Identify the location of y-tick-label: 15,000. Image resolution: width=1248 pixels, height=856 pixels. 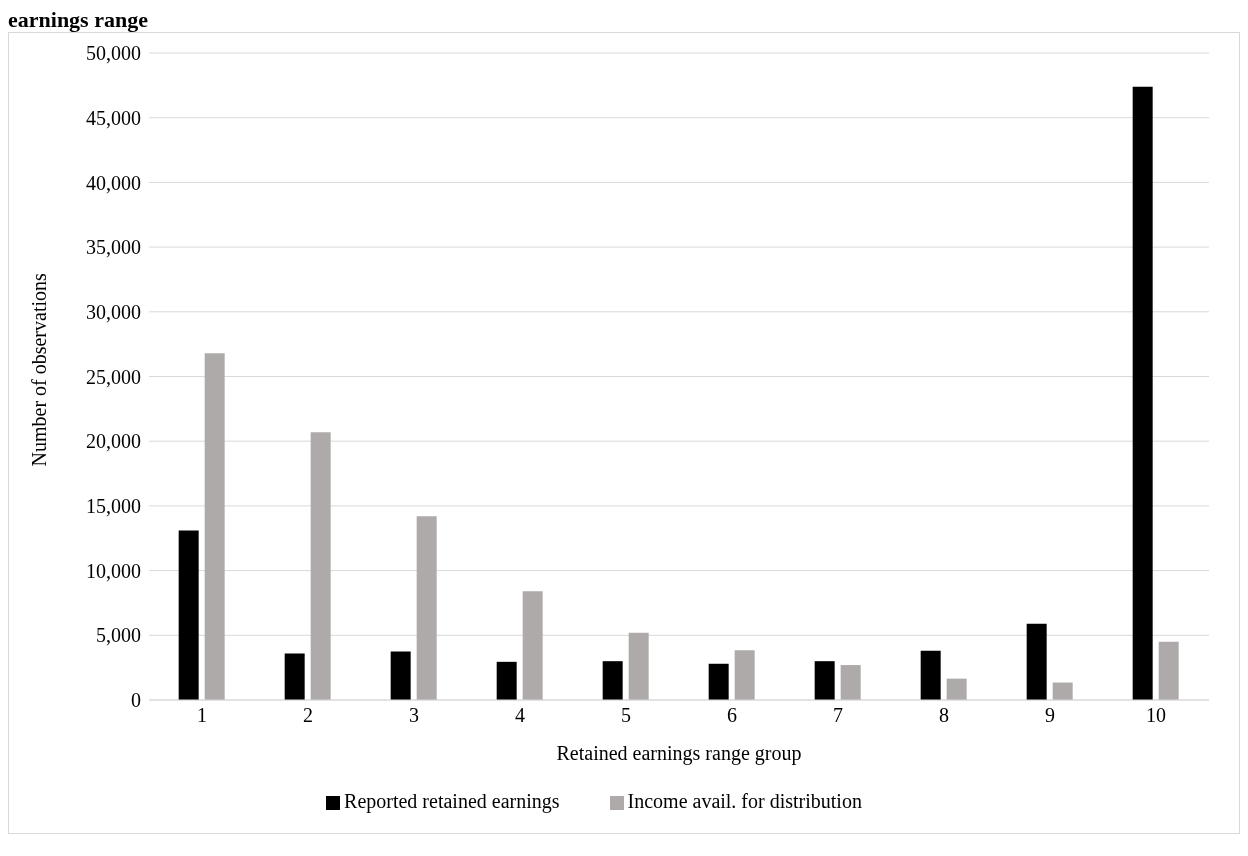
(113, 506).